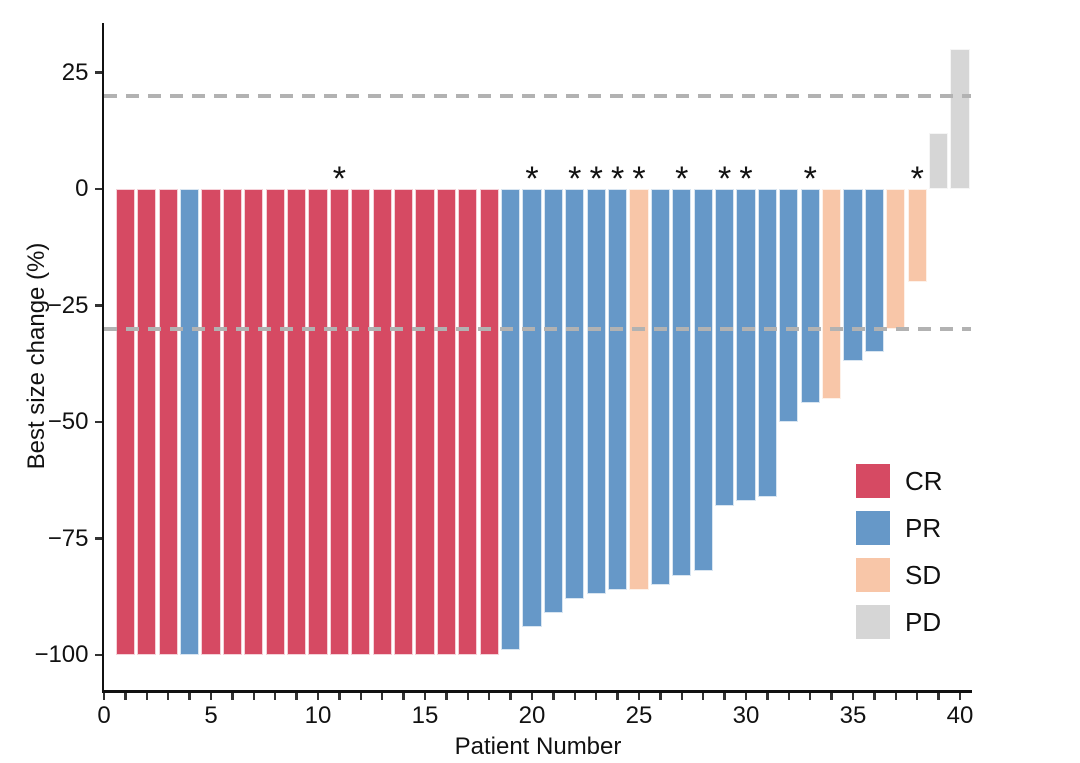  I want to click on legend-swatch-pd, so click(873, 622).